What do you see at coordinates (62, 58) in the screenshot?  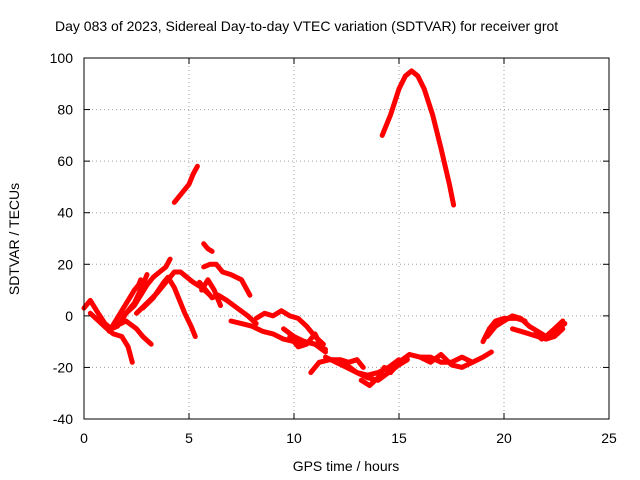 I see `y-tick-label: 100` at bounding box center [62, 58].